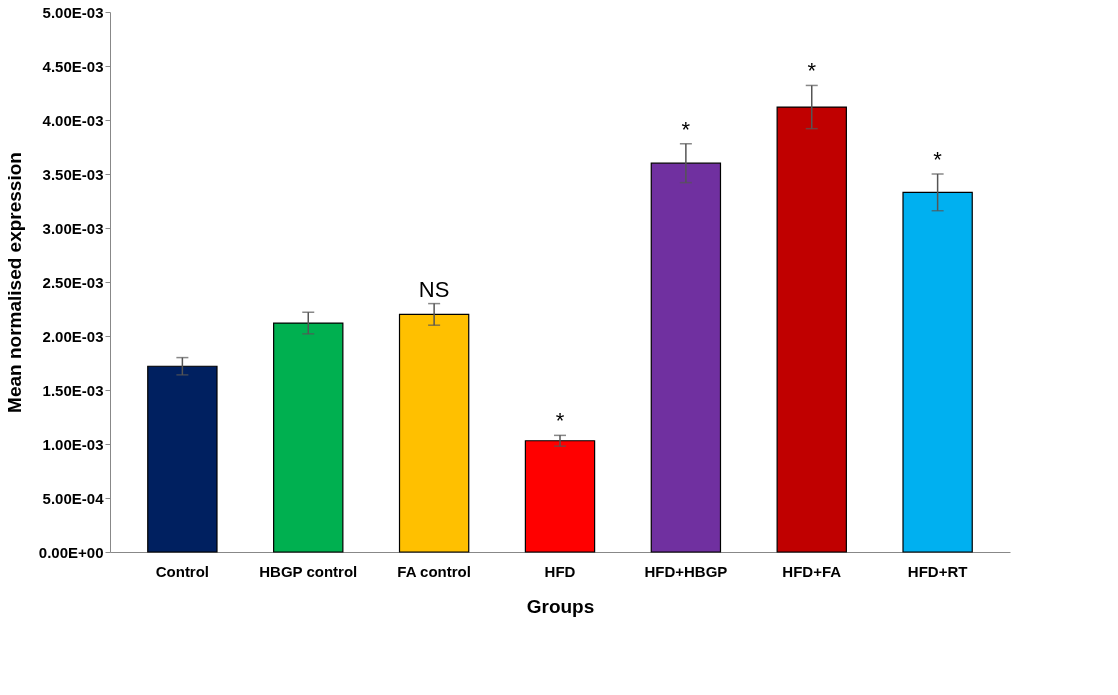 The image size is (1118, 695). Describe the element at coordinates (182, 571) in the screenshot. I see `x-tick-label: Control` at that location.